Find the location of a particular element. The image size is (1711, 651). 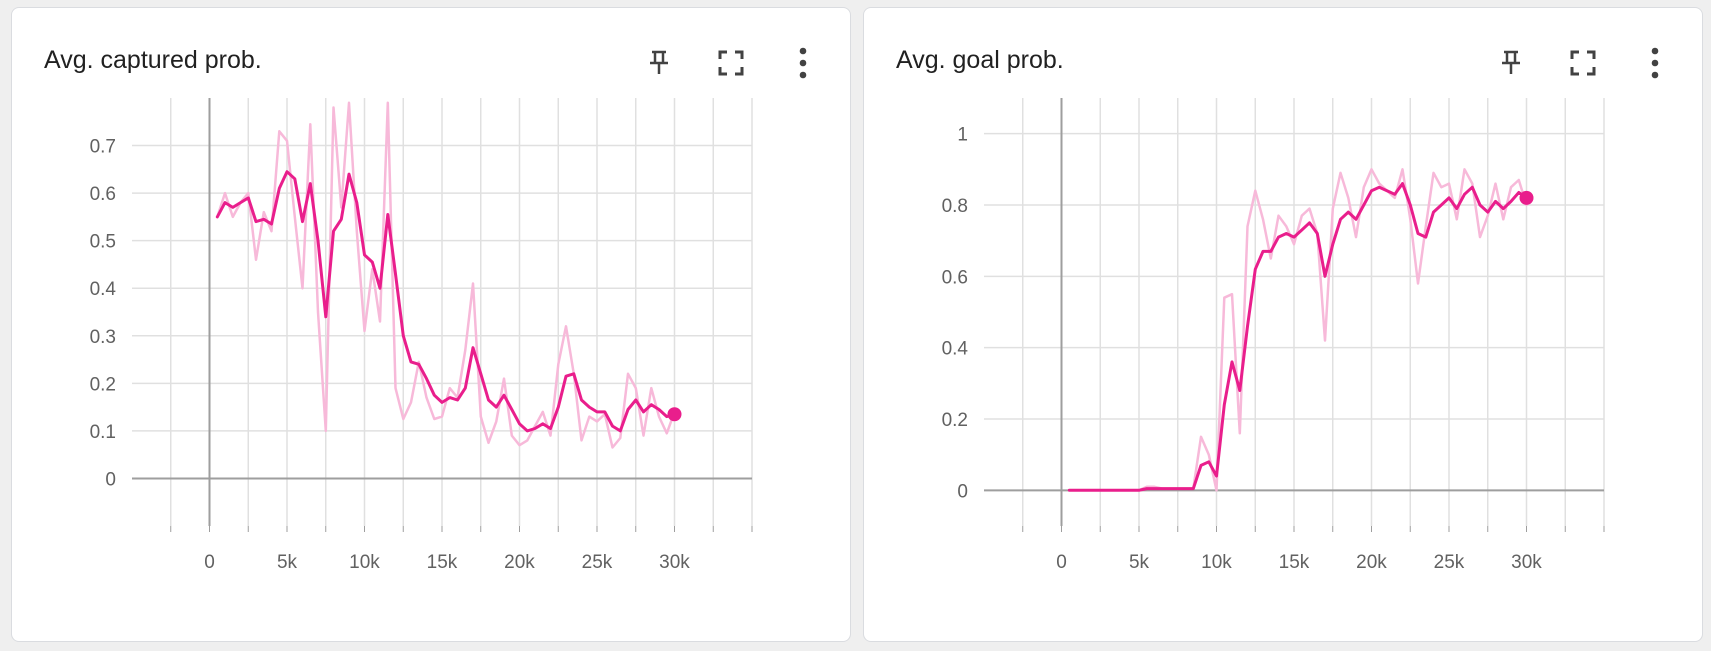

chart-title: Avg. goal prob. is located at coordinates (980, 60).